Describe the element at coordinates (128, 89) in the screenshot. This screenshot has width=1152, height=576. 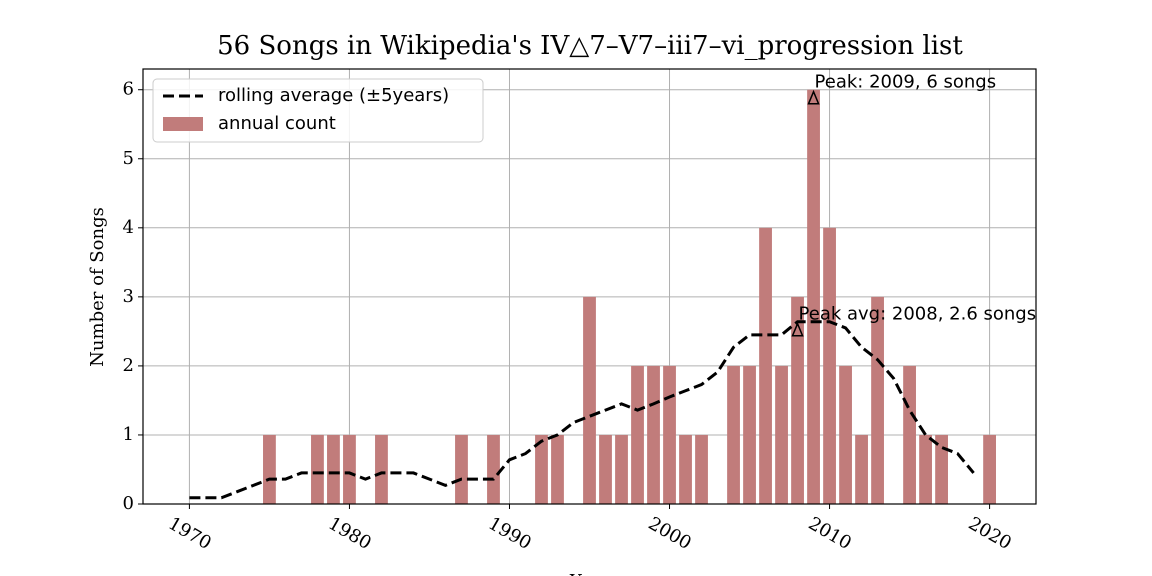
I see `y-tick-label: 6` at that location.